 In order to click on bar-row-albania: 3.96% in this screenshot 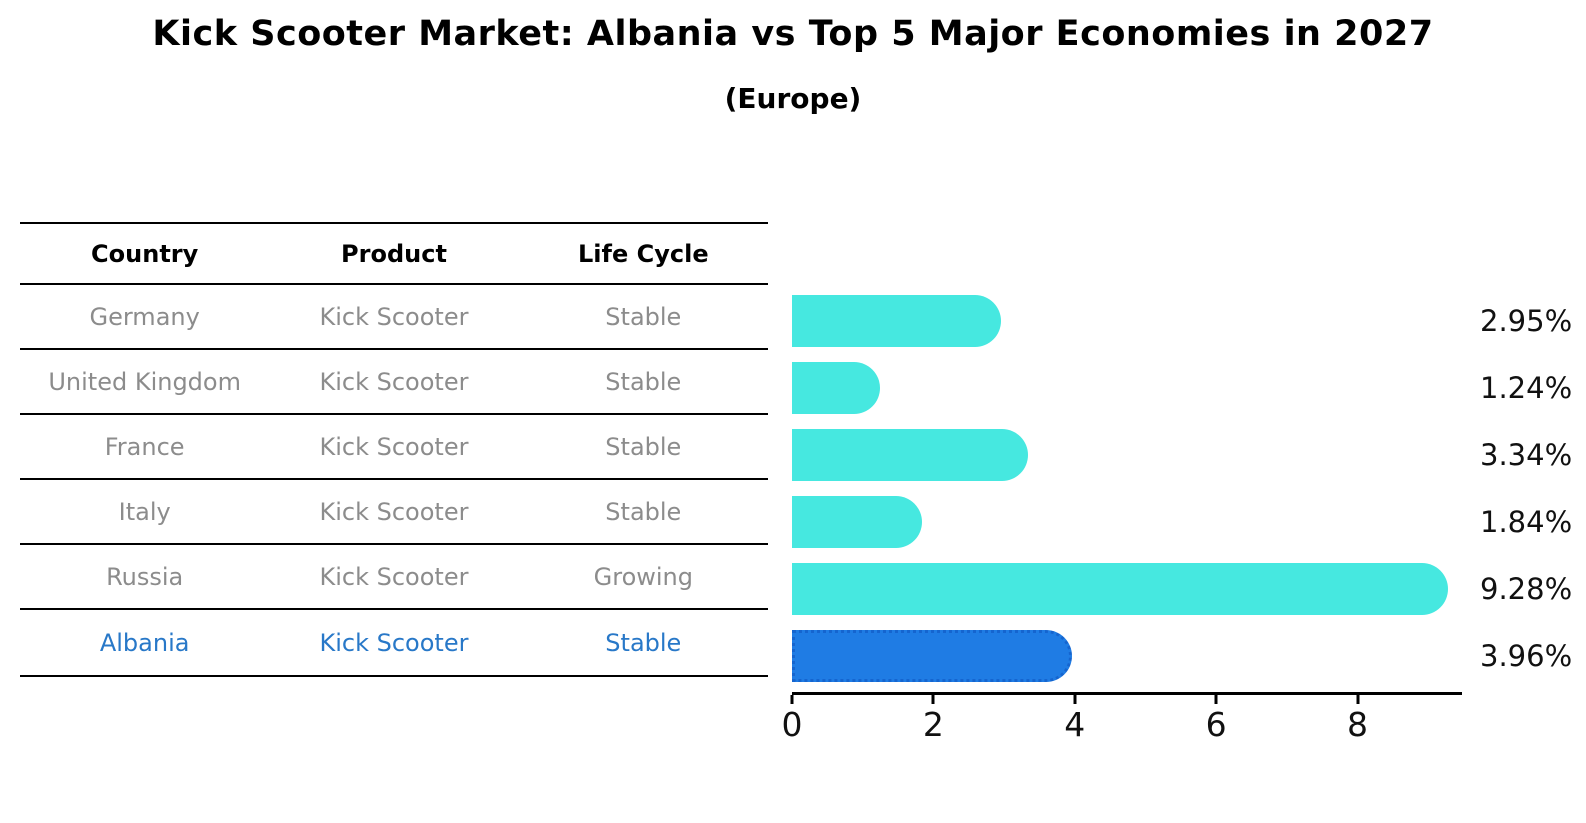, I will do `click(1189, 655)`.